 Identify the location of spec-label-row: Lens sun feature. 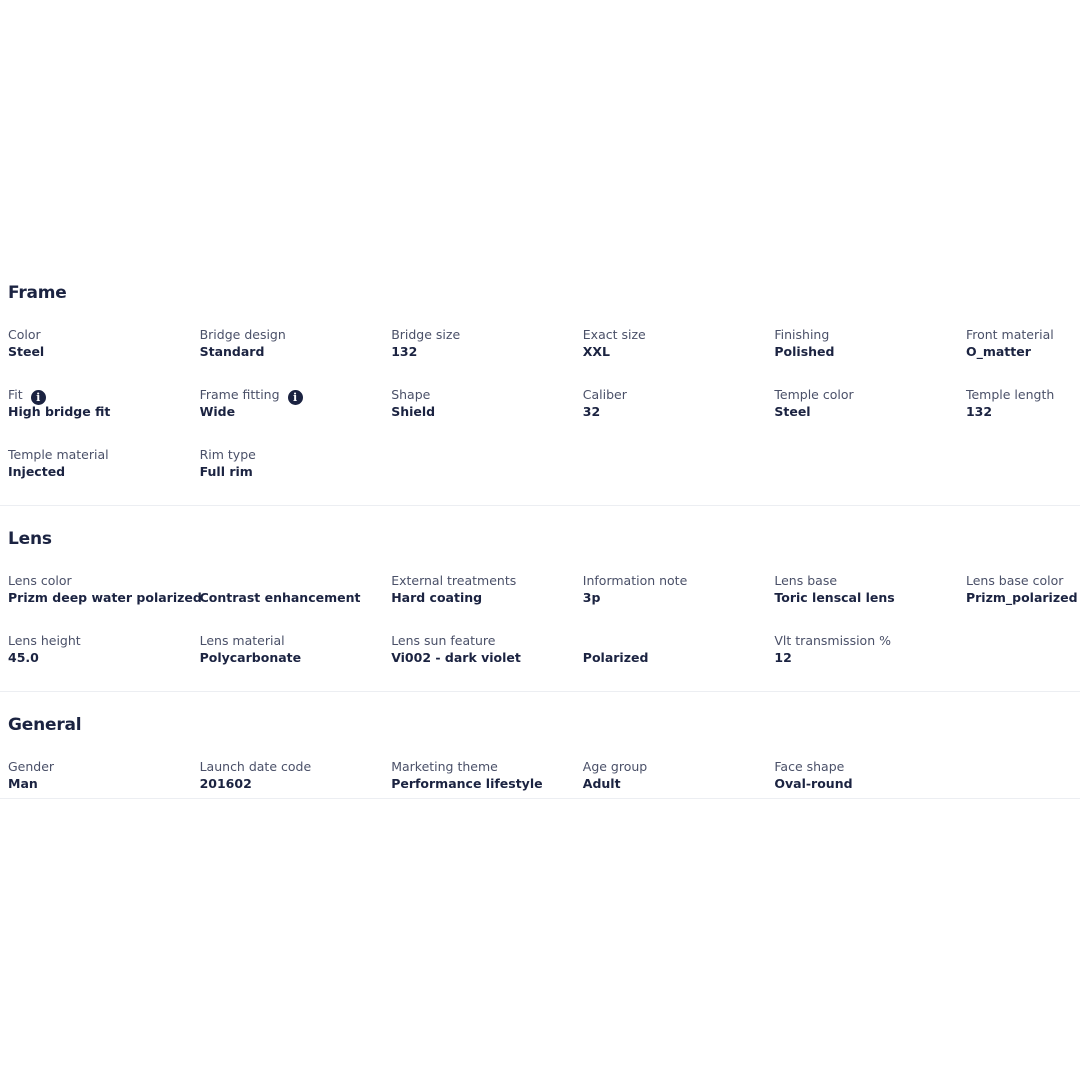
(487, 641).